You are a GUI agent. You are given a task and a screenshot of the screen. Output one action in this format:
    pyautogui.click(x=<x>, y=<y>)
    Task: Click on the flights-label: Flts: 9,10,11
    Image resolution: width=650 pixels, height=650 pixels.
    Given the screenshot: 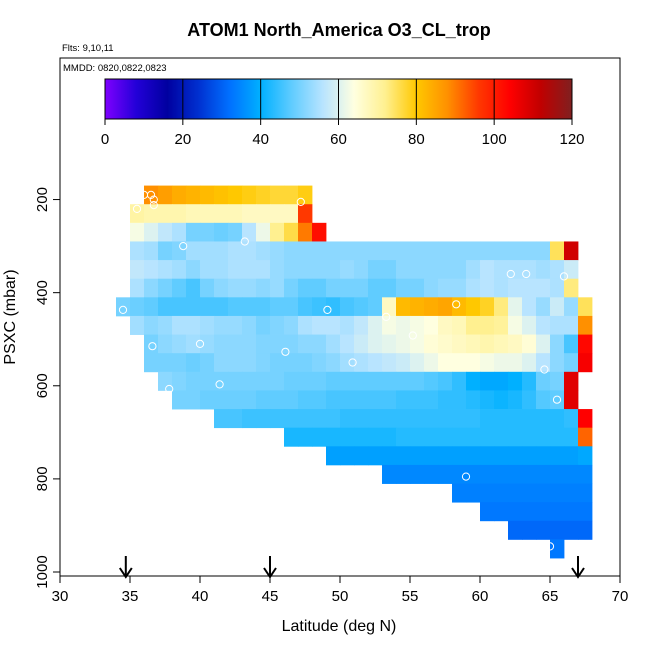 What is the action you would take?
    pyautogui.click(x=88, y=48)
    